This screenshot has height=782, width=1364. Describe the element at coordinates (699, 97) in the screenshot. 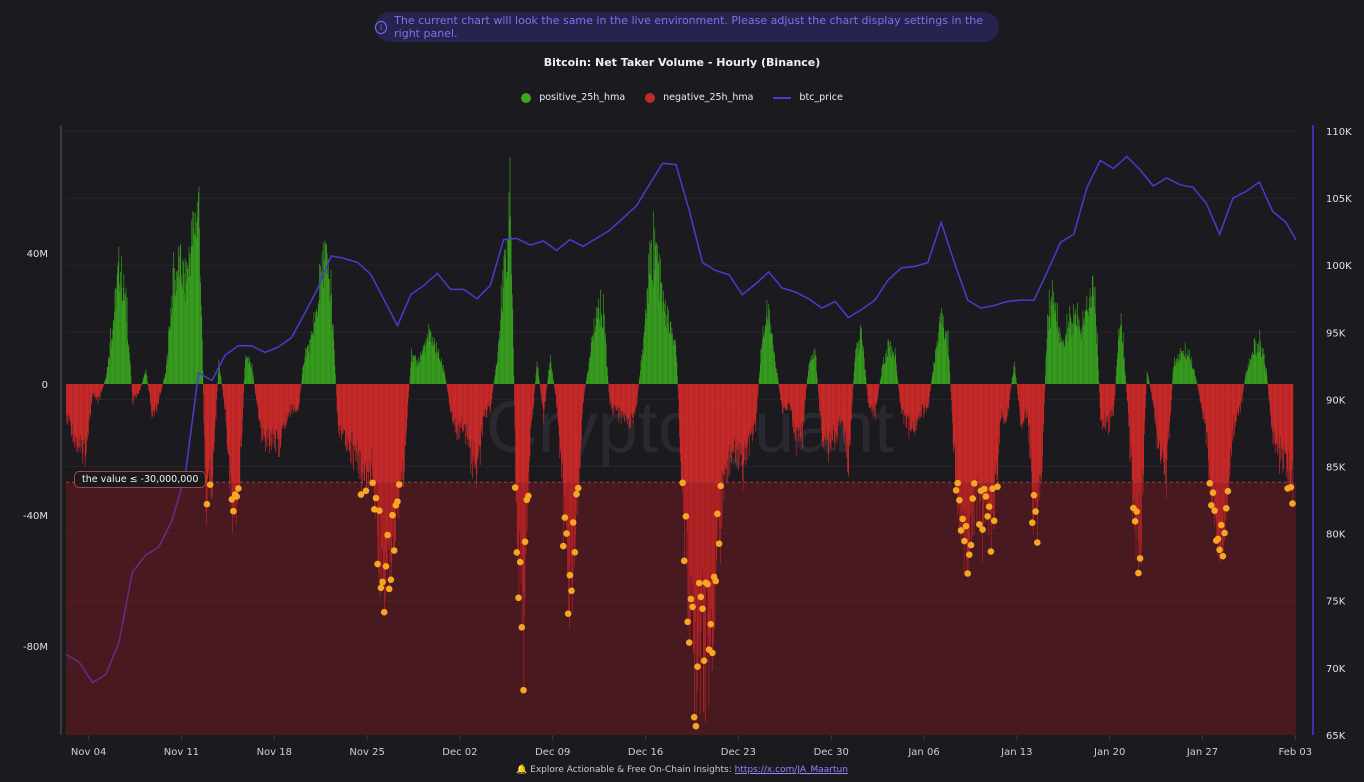

I see `legend-item-negative: negative_25h_hma` at that location.